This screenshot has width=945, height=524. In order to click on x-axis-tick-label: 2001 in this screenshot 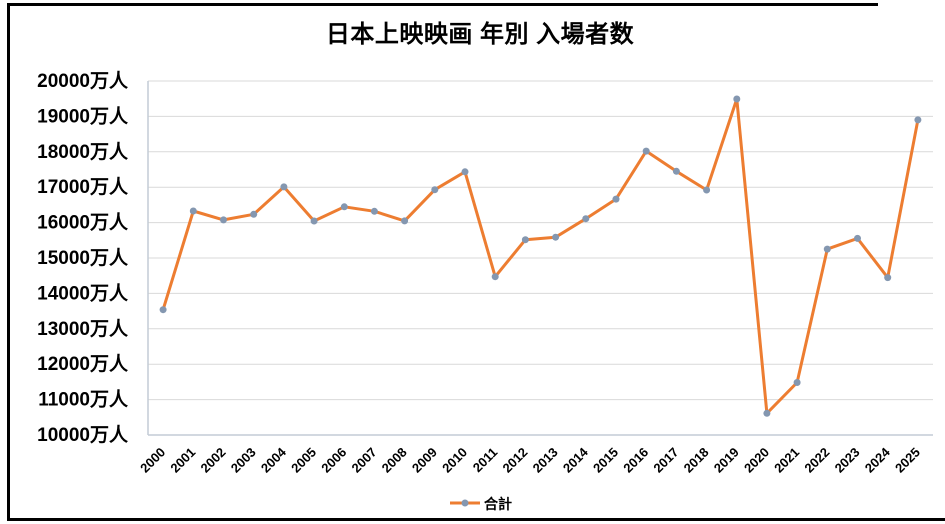, I will do `click(182, 460)`.